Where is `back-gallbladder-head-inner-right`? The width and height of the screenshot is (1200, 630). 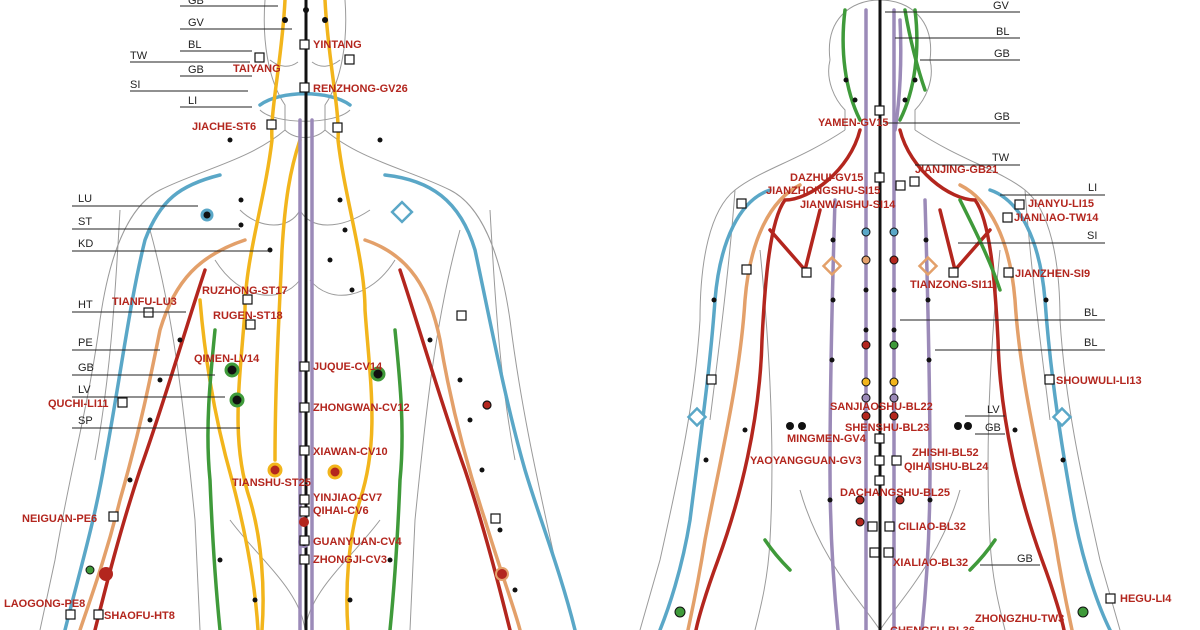 back-gallbladder-head-inner-right is located at coordinates (915, 50).